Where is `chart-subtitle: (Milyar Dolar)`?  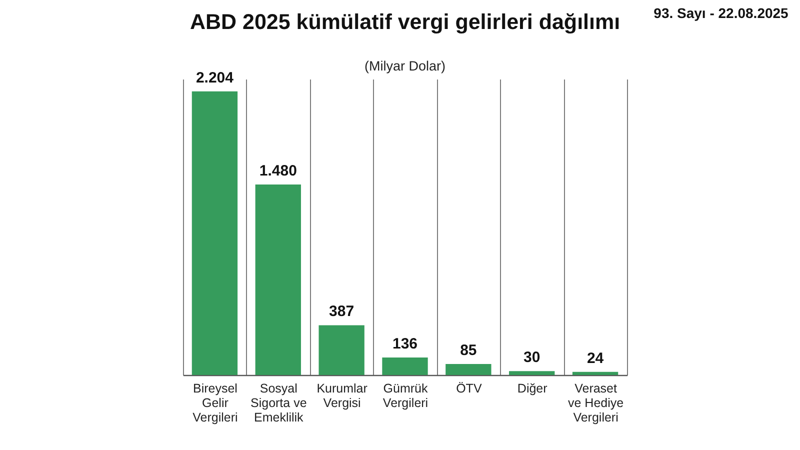 chart-subtitle: (Milyar Dolar) is located at coordinates (405, 66).